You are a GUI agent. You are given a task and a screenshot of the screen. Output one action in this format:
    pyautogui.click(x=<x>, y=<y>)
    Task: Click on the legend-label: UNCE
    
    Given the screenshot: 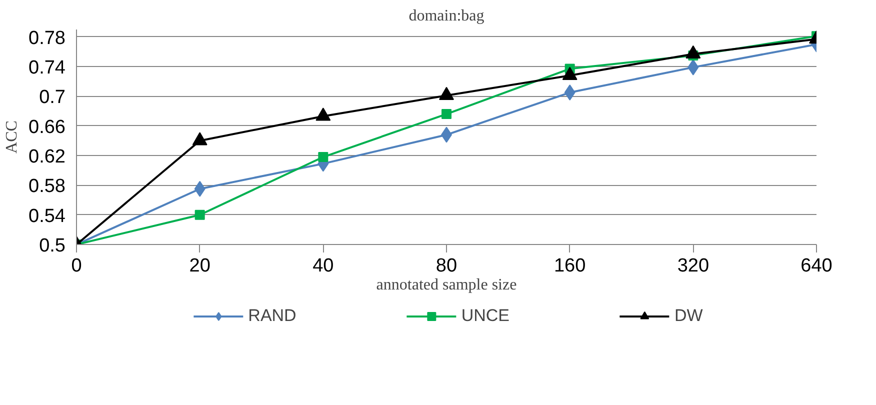 What is the action you would take?
    pyautogui.click(x=485, y=316)
    